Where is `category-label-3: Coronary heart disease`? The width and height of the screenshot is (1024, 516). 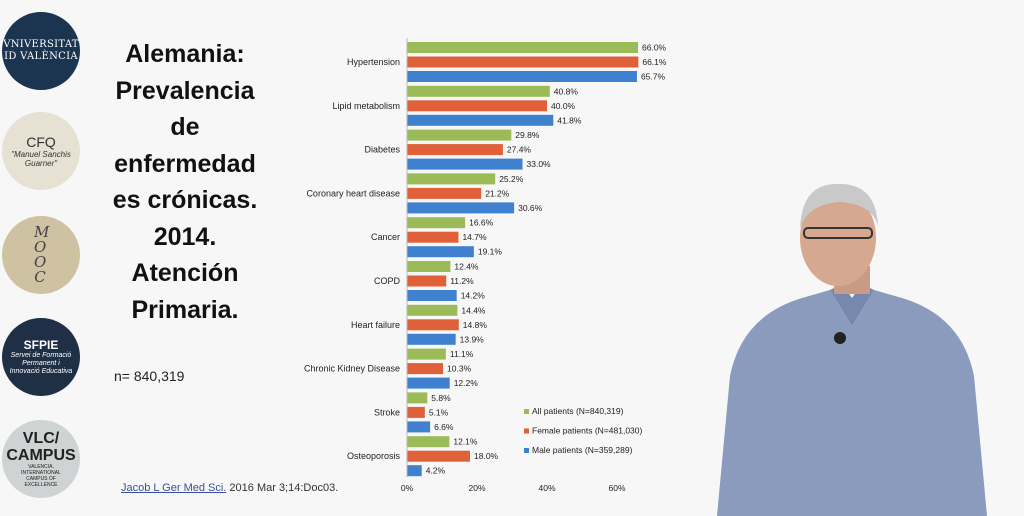
category-label-3: Coronary heart disease is located at coordinates (353, 193).